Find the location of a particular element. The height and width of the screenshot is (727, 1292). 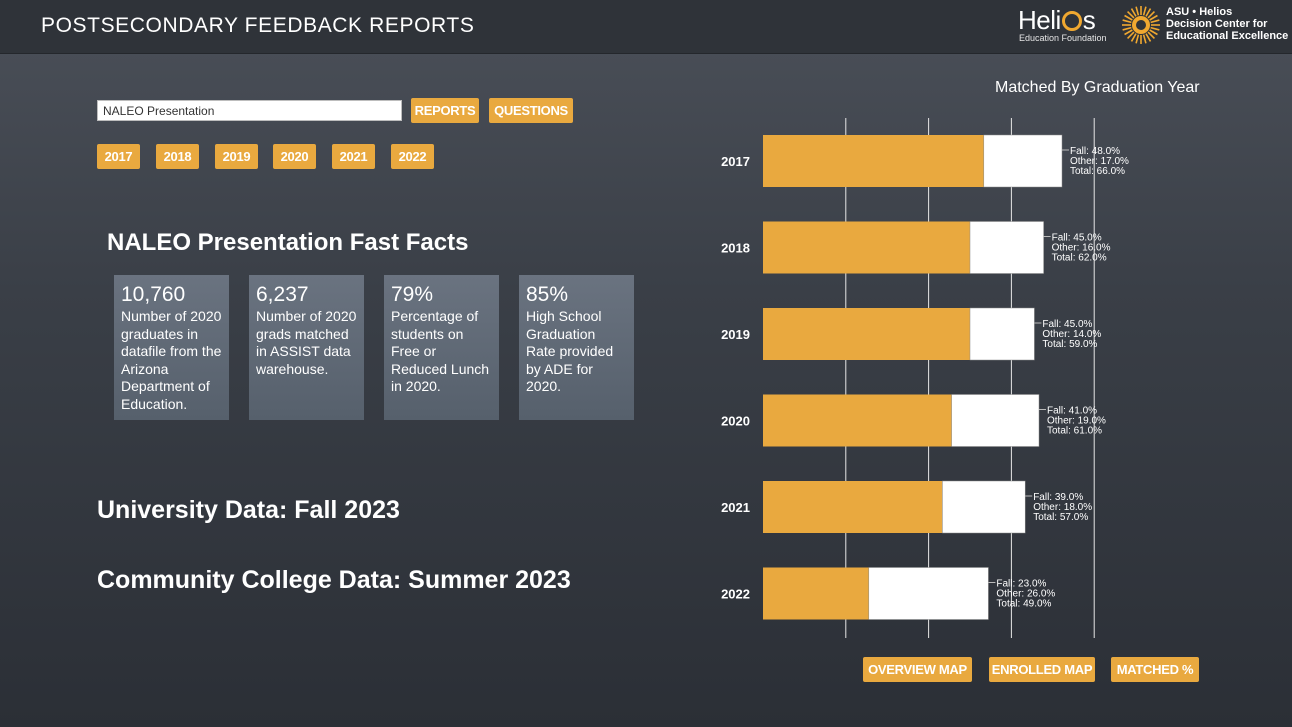

helios-logo: Heli s Education Foundation is located at coordinates (1064, 26).